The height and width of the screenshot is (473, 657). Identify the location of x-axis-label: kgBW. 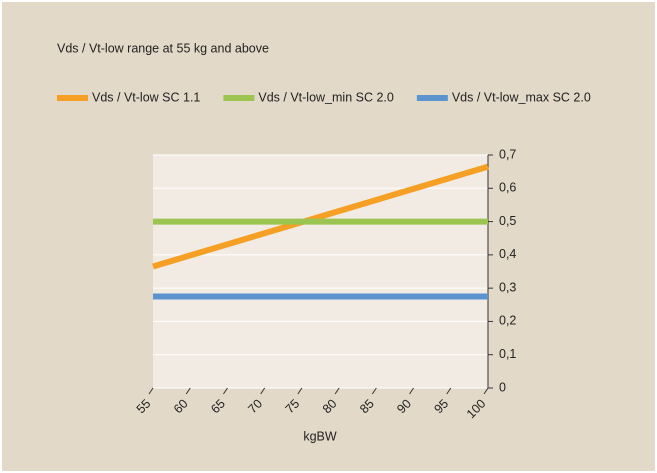
(320, 436).